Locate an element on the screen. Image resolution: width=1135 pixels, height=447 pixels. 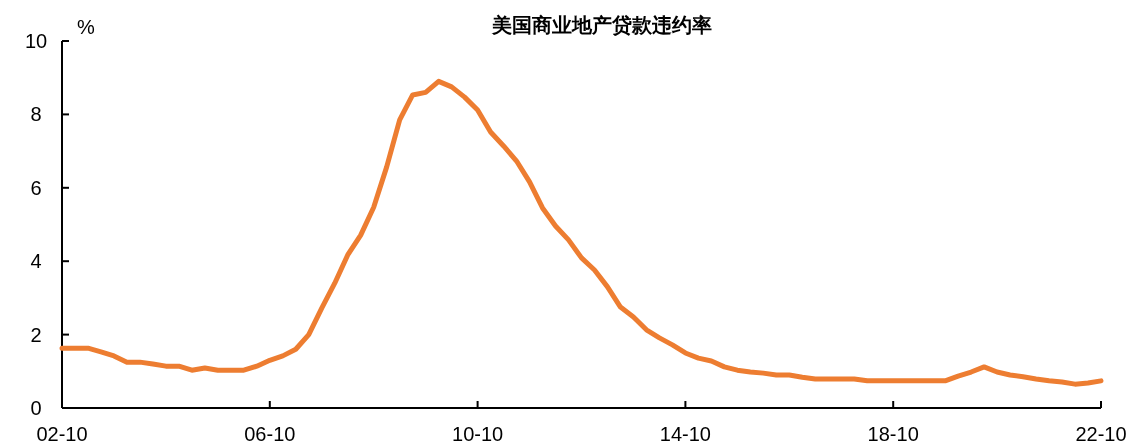
x-tick-label: 18-10 is located at coordinates (893, 434).